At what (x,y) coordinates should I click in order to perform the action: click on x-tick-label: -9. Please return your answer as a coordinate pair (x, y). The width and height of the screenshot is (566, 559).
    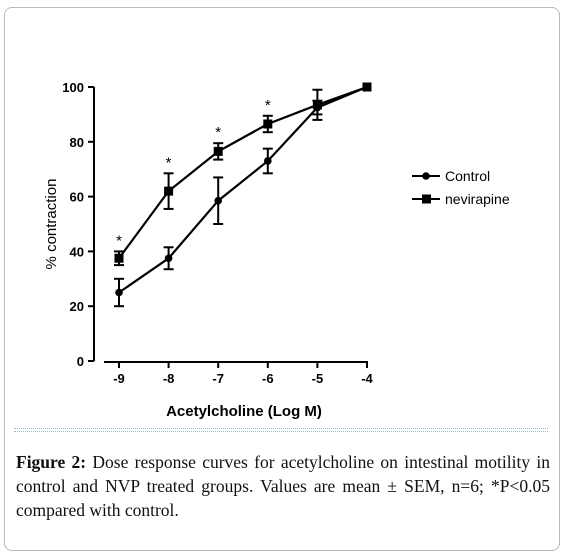
    Looking at the image, I should click on (119, 378).